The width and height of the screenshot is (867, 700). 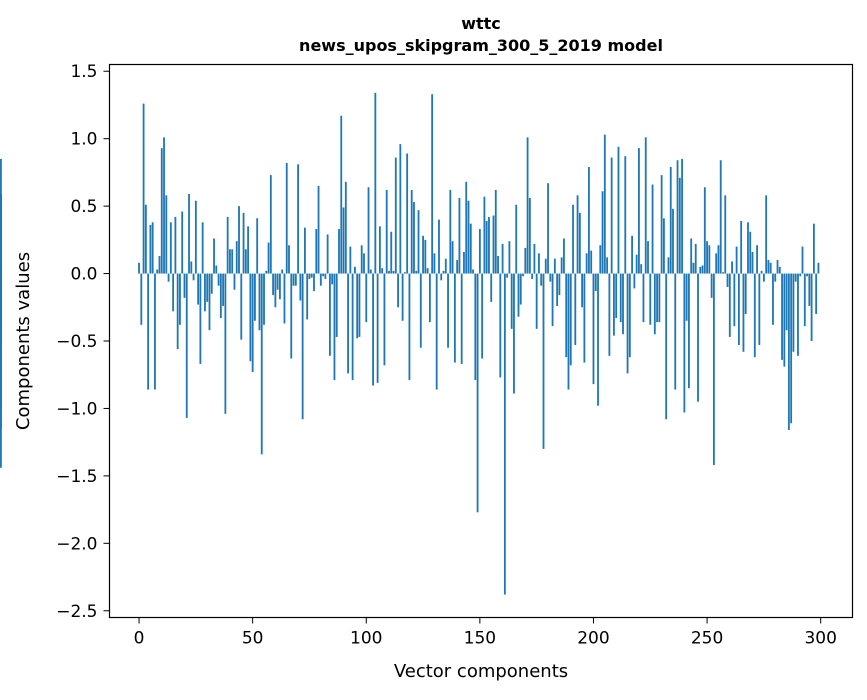 What do you see at coordinates (139, 639) in the screenshot?
I see `x-tick-label: 0` at bounding box center [139, 639].